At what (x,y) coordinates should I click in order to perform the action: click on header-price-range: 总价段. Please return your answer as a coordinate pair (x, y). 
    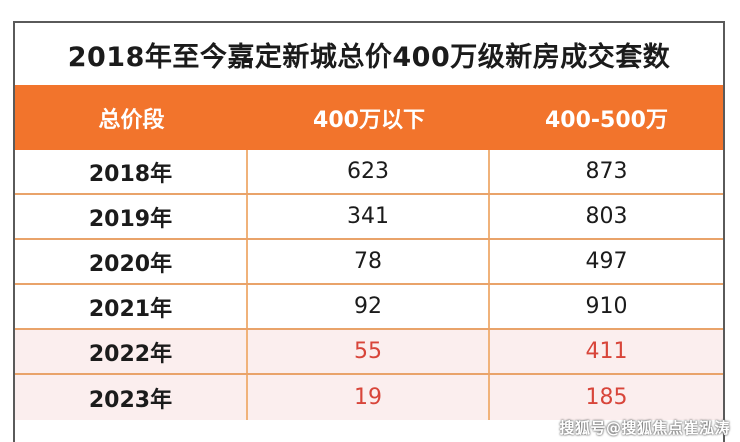
    Looking at the image, I should click on (131, 120).